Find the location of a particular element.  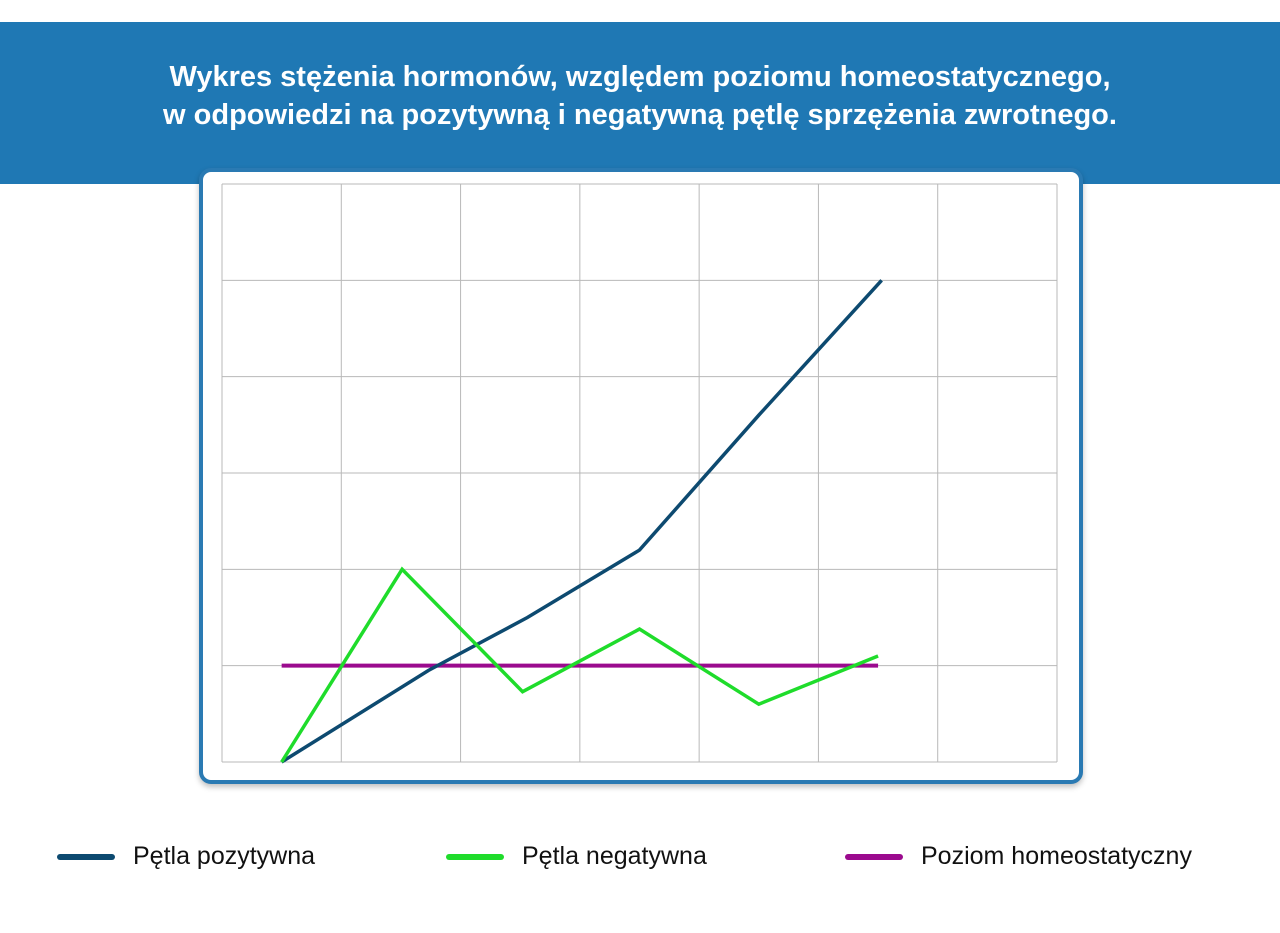

legend-item-homeostatic: Poziom homeostatyczny is located at coordinates (1018, 856).